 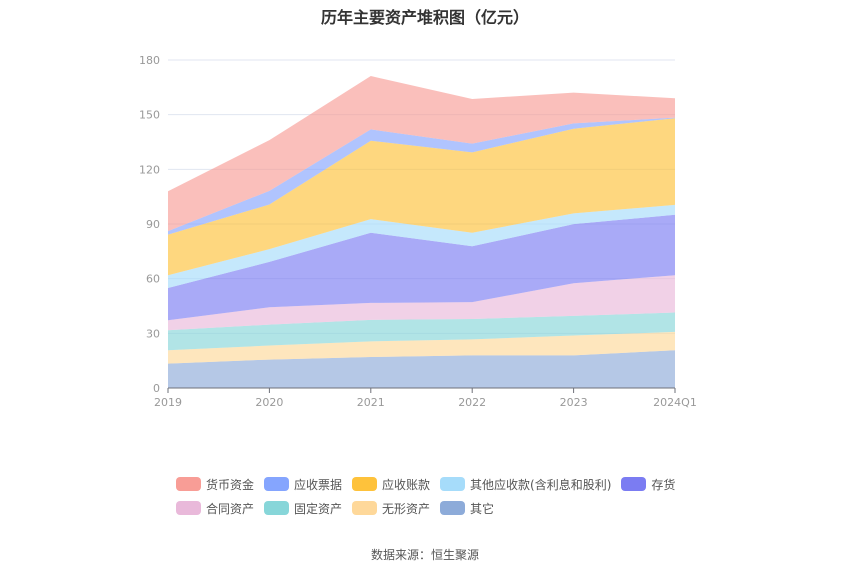 What do you see at coordinates (406, 508) in the screenshot?
I see `legend-label: 无形资产` at bounding box center [406, 508].